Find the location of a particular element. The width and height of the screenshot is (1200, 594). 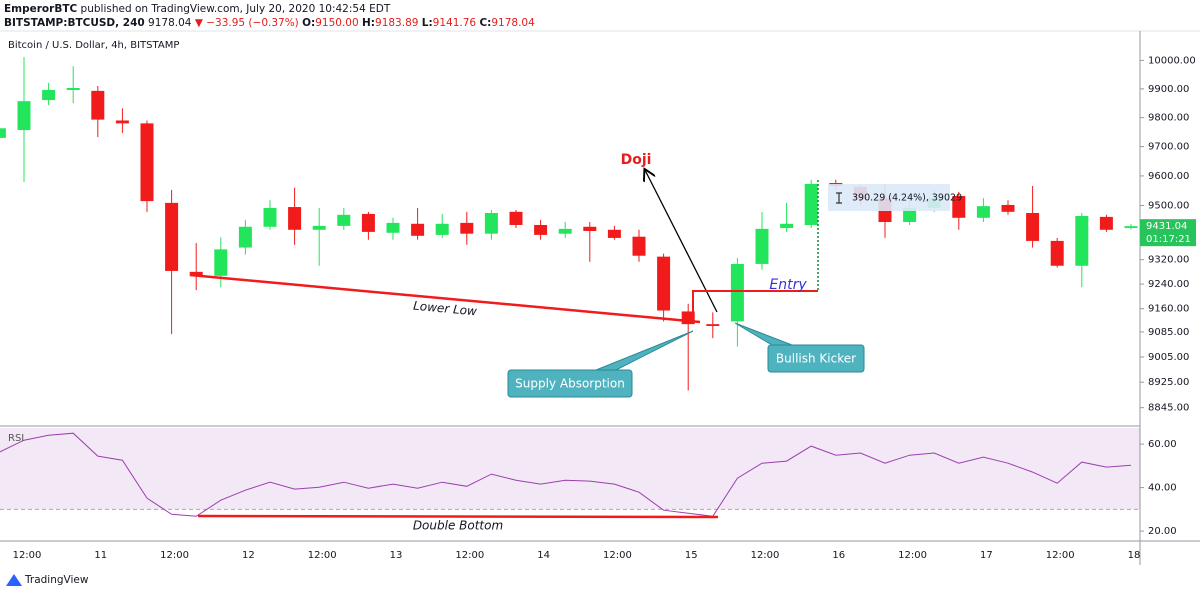

rsi-tick-label: 20.00 is located at coordinates (1162, 531).